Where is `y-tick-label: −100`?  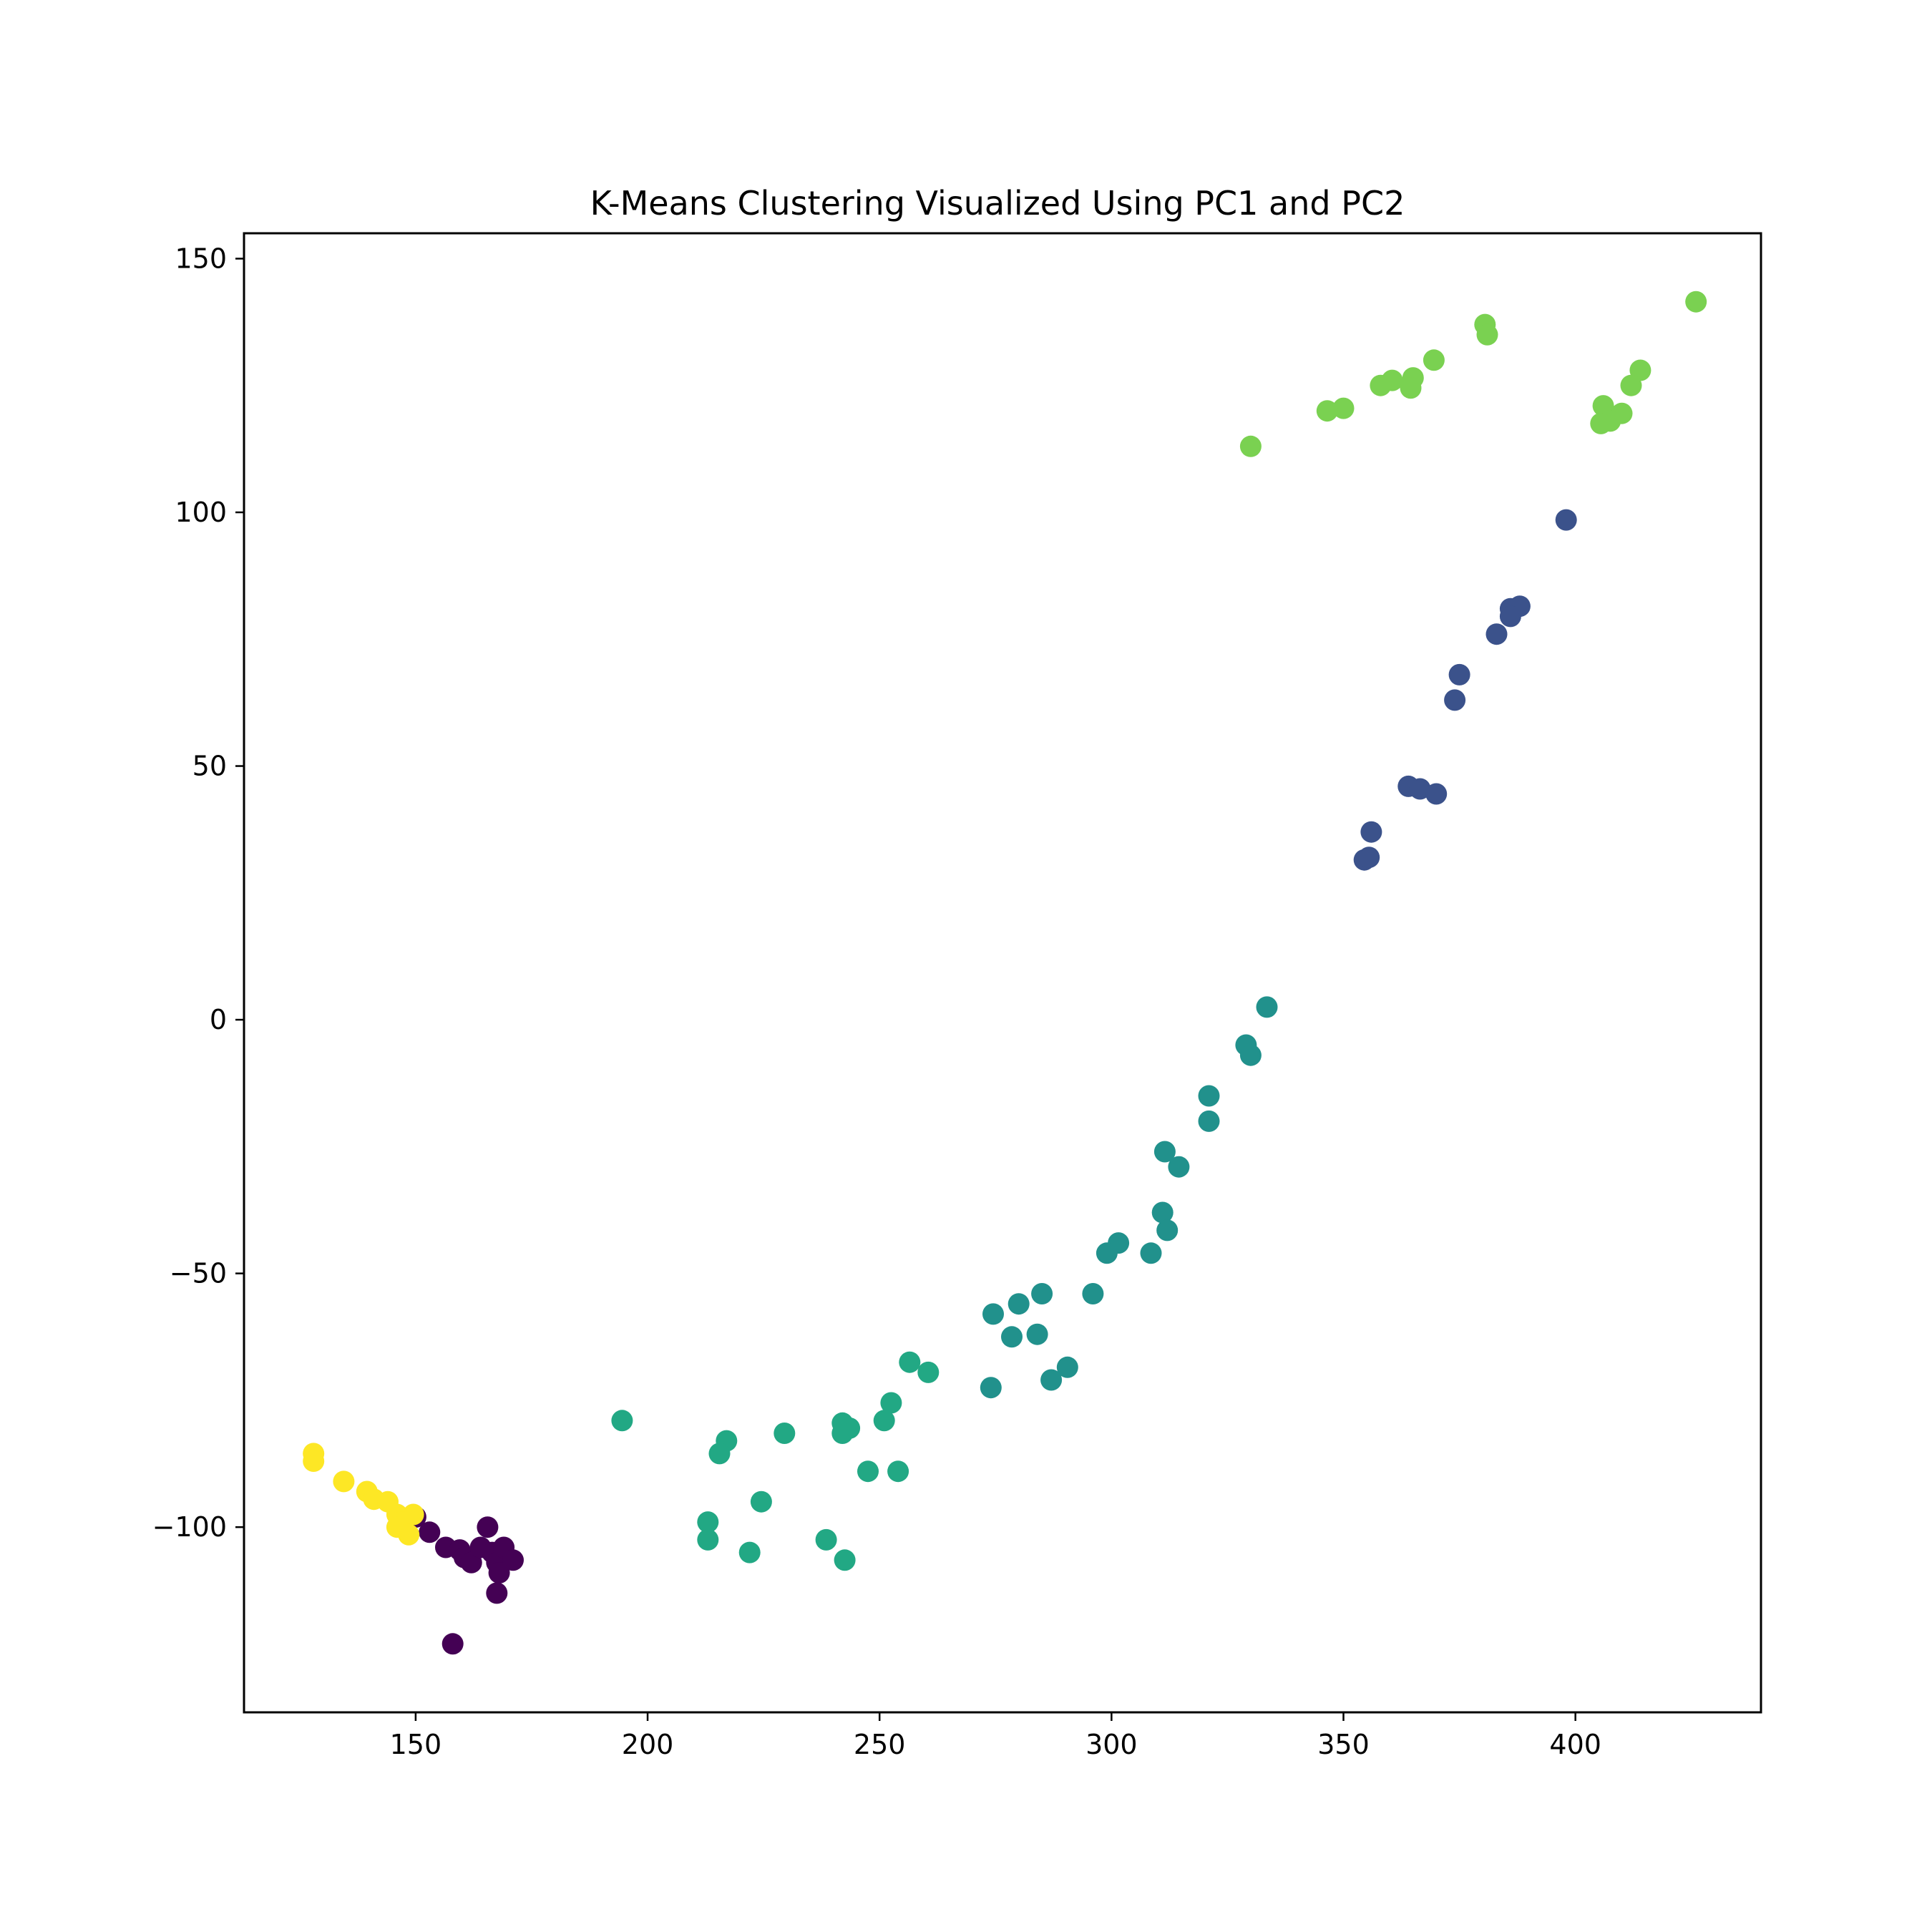
y-tick-label: −100 is located at coordinates (189, 1527).